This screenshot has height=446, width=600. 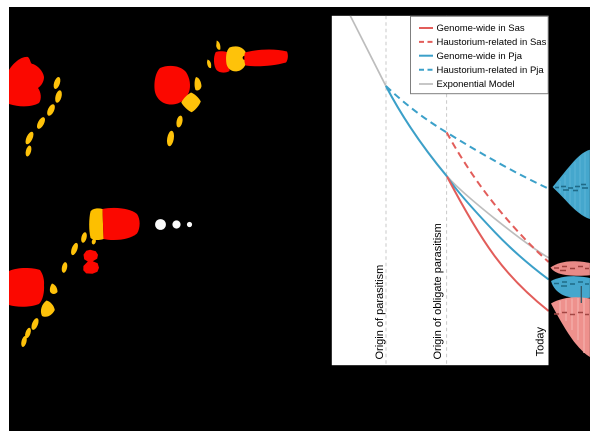 I want to click on svg-text: Genome-wide in Pja, so click(x=480, y=56).